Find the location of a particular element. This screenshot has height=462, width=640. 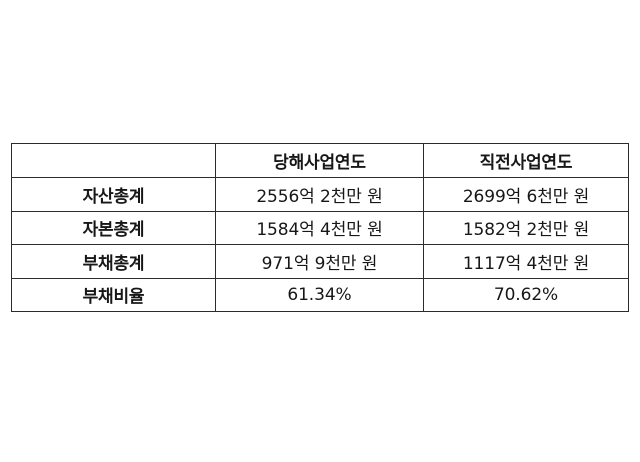

table-corner-cell is located at coordinates (113, 160).